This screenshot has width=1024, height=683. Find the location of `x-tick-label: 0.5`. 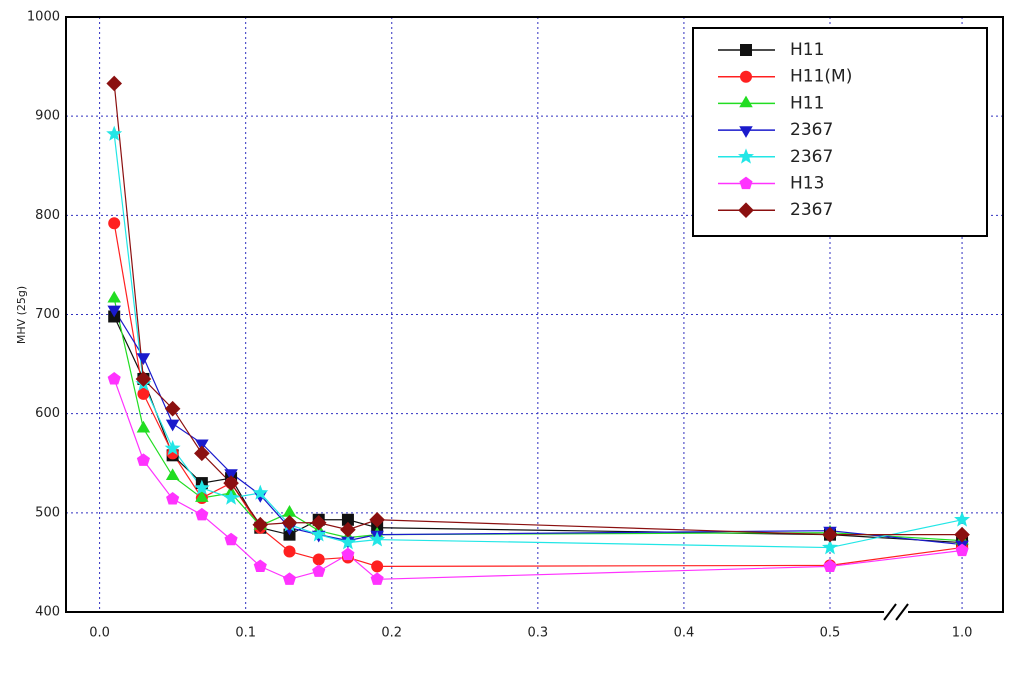

x-tick-label: 0.5 is located at coordinates (830, 633).